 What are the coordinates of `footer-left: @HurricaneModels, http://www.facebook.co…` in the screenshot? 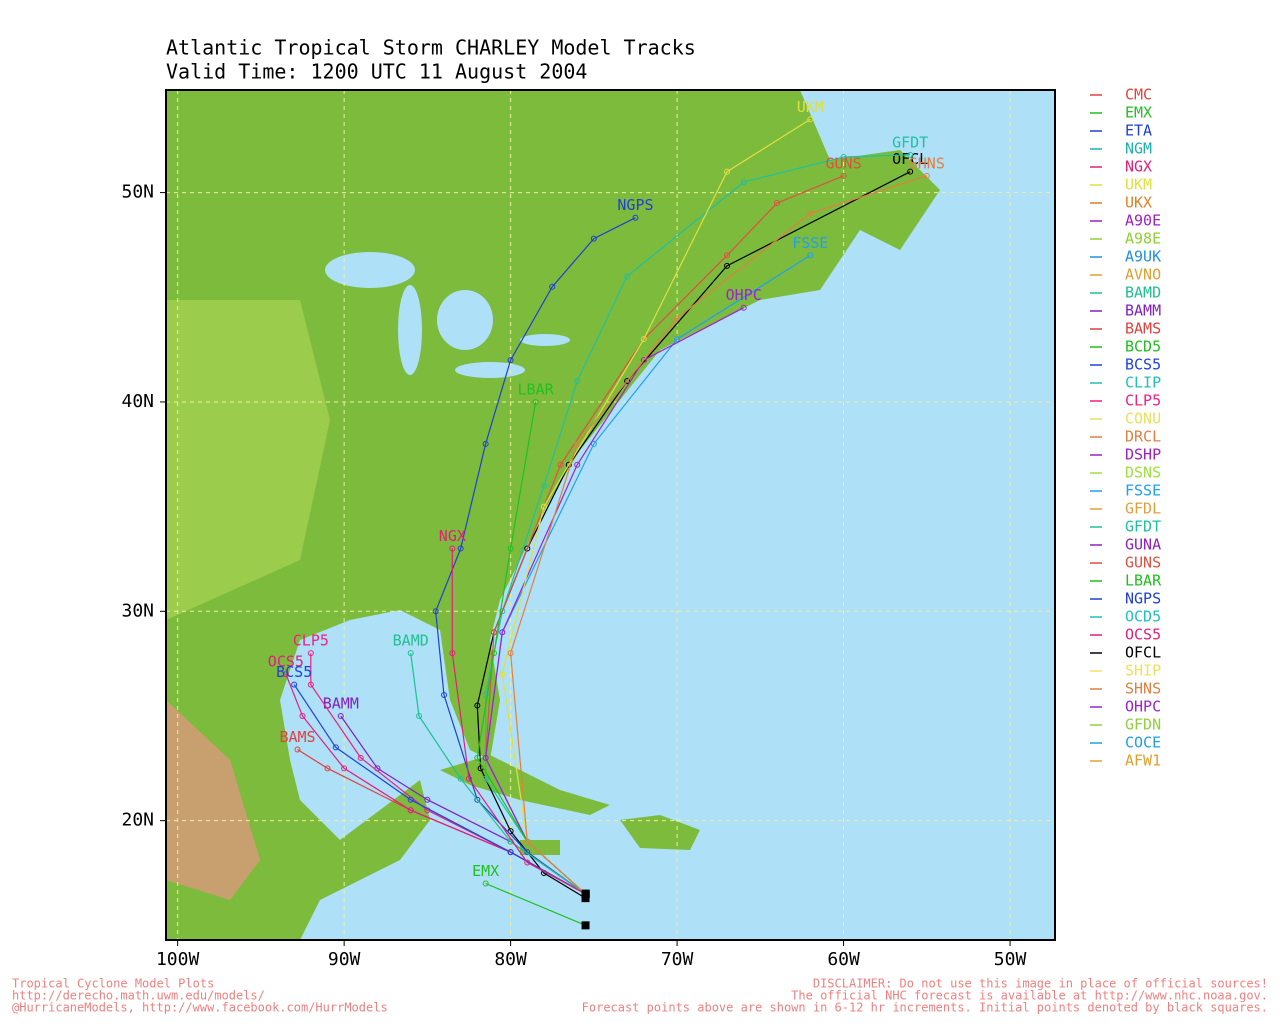 It's located at (200, 1008).